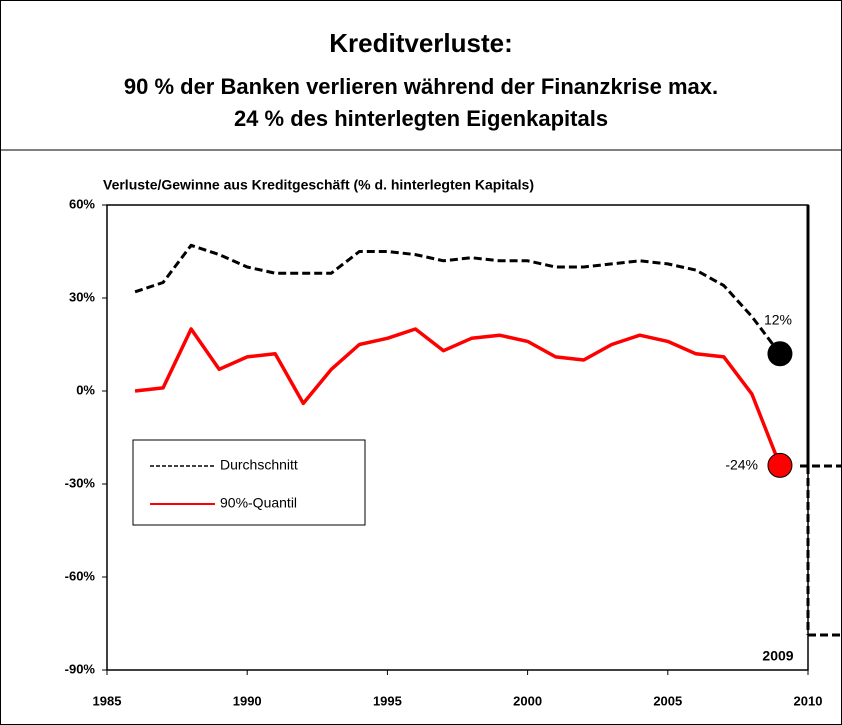 This screenshot has width=842, height=725. I want to click on x-tick-label: 1990, so click(247, 700).